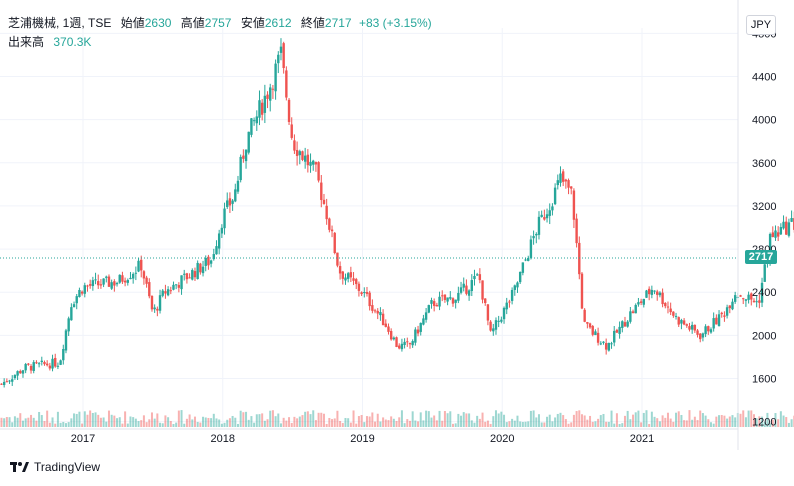 The height and width of the screenshot is (486, 794). What do you see at coordinates (26, 42) in the screenshot?
I see `volume-label: 出来高` at bounding box center [26, 42].